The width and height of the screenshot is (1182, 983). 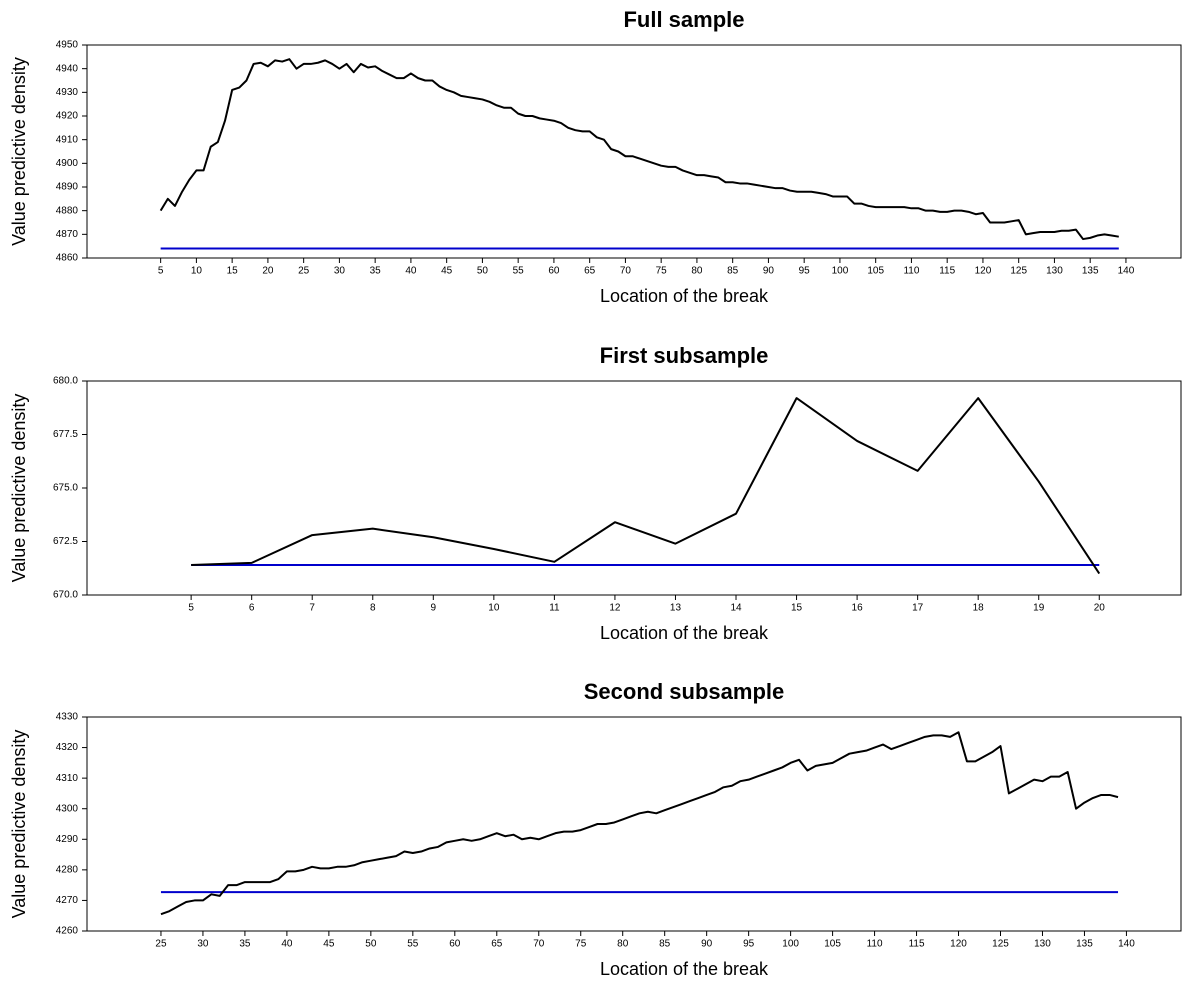 What do you see at coordinates (67, 900) in the screenshot?
I see `y-tick-label: 4270` at bounding box center [67, 900].